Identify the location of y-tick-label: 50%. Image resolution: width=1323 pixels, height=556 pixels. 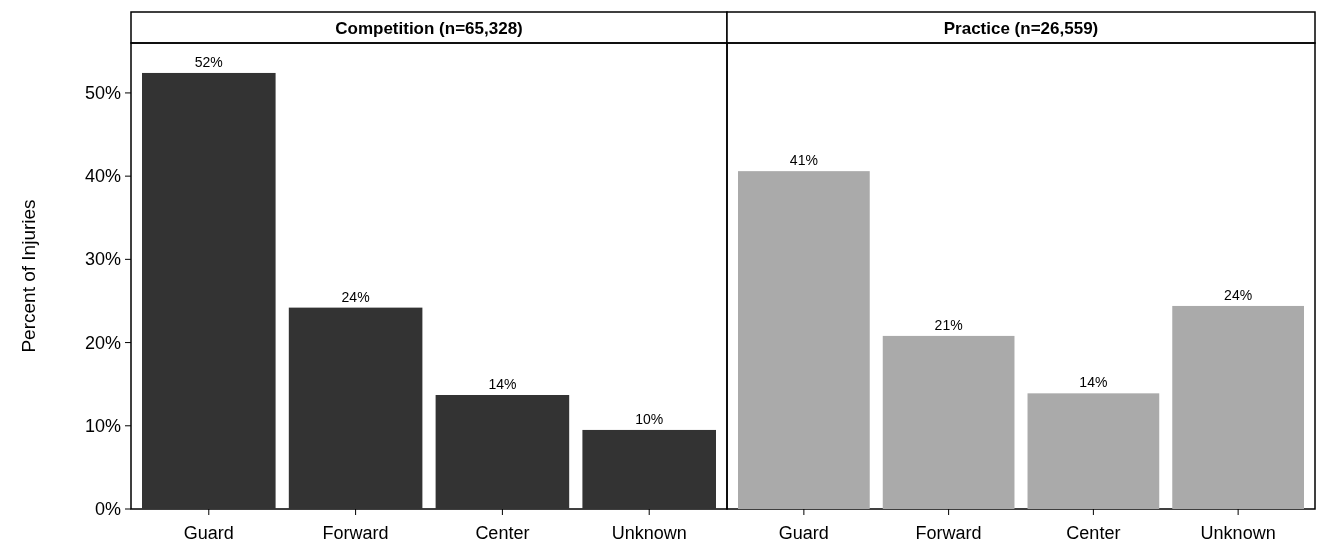
(102, 92).